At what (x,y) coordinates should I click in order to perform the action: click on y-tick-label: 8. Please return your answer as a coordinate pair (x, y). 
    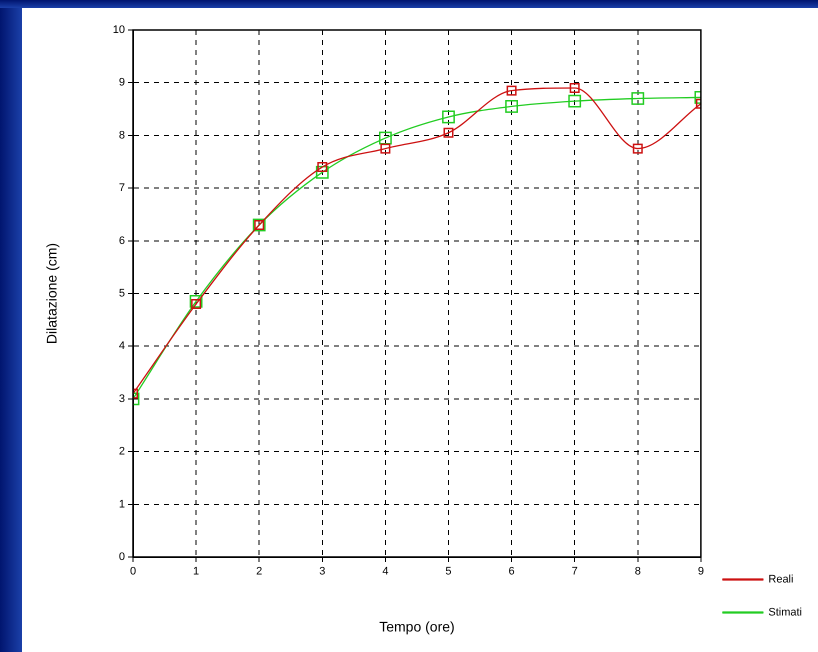
    Looking at the image, I should click on (121, 135).